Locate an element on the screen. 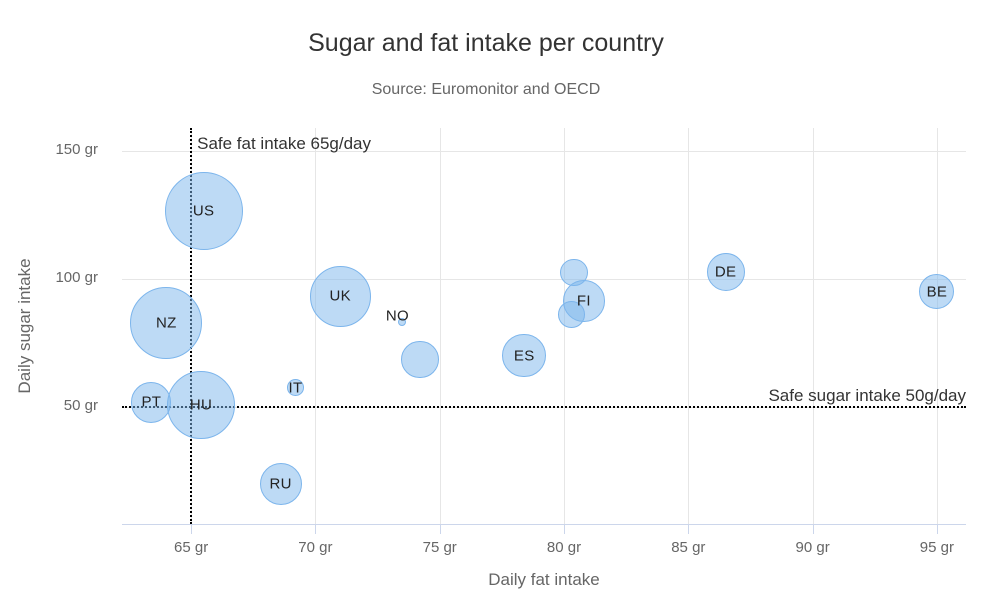  safe-sugar-plotline-label: Safe sugar intake 50g/day is located at coordinates (867, 396).